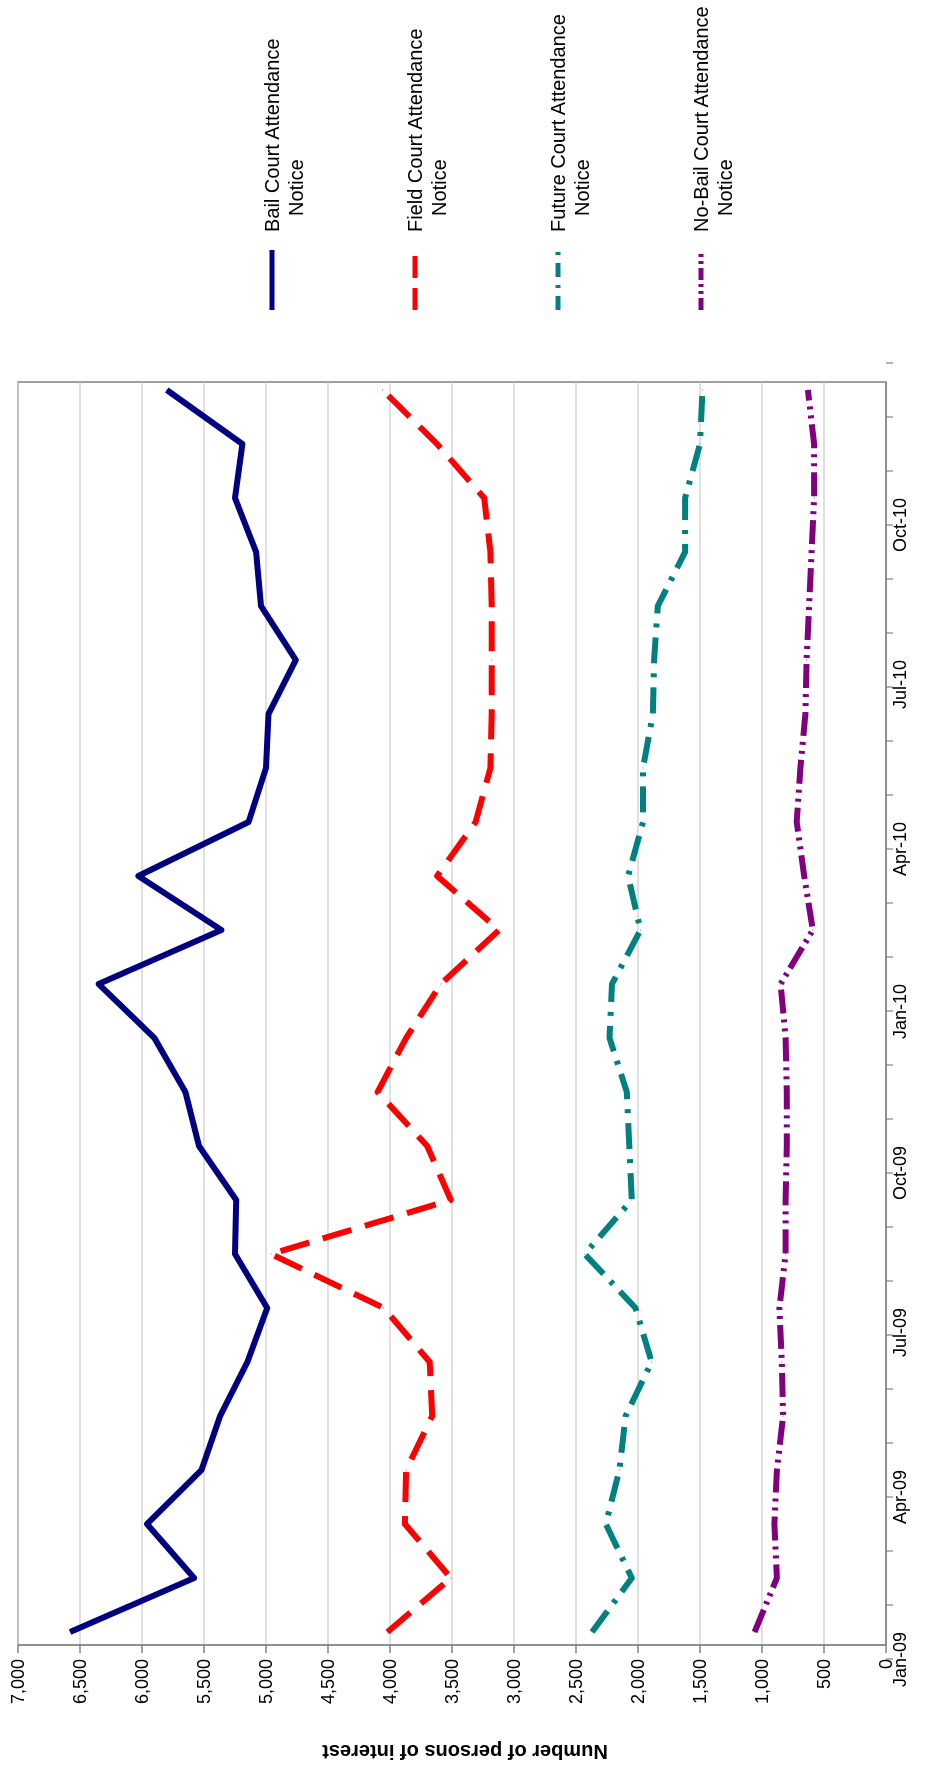 The width and height of the screenshot is (930, 1783). What do you see at coordinates (824, 1674) in the screenshot?
I see `value-tick-label: 500` at bounding box center [824, 1674].